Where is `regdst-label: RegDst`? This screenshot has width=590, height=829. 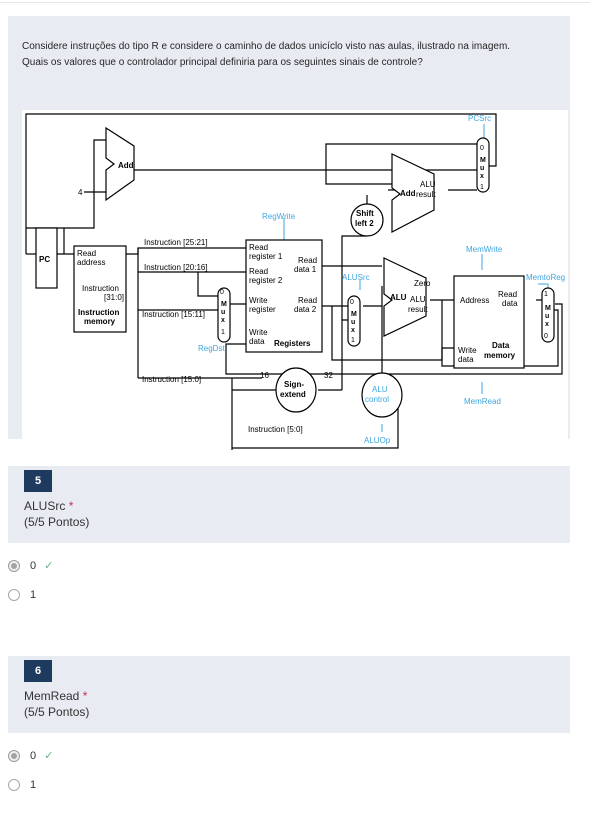 regdst-label: RegDst is located at coordinates (211, 348).